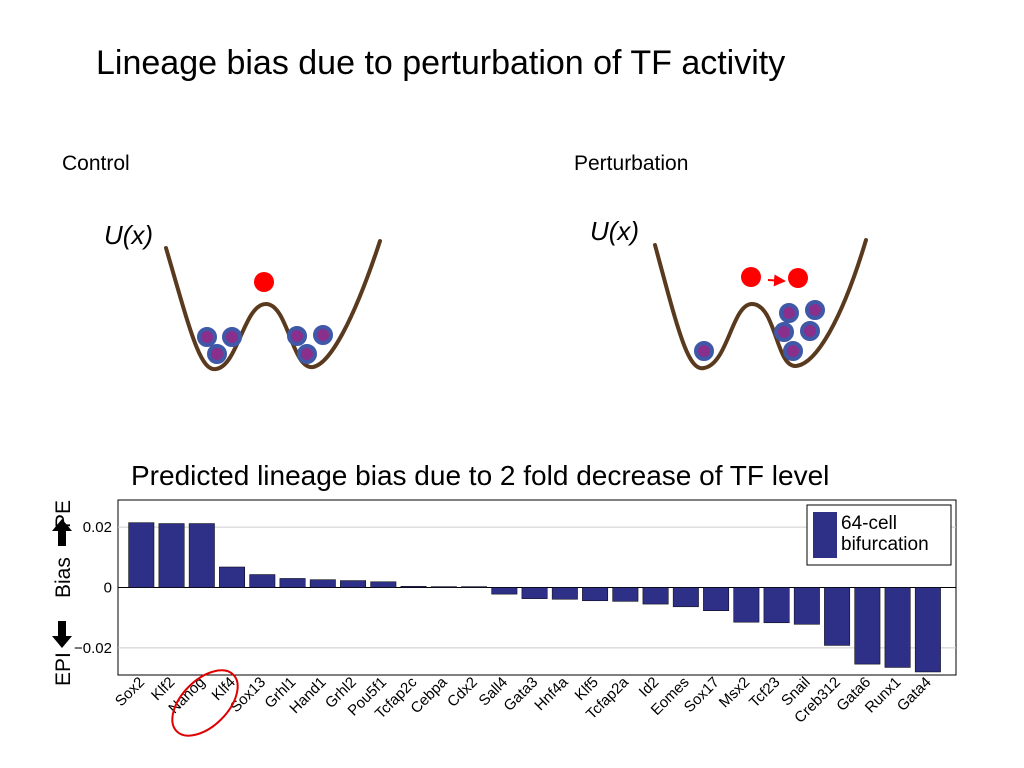 Image resolution: width=1024 pixels, height=768 pixels. What do you see at coordinates (93, 588) in the screenshot?
I see `y-tick-labels: 0.02 0 −0.02` at bounding box center [93, 588].